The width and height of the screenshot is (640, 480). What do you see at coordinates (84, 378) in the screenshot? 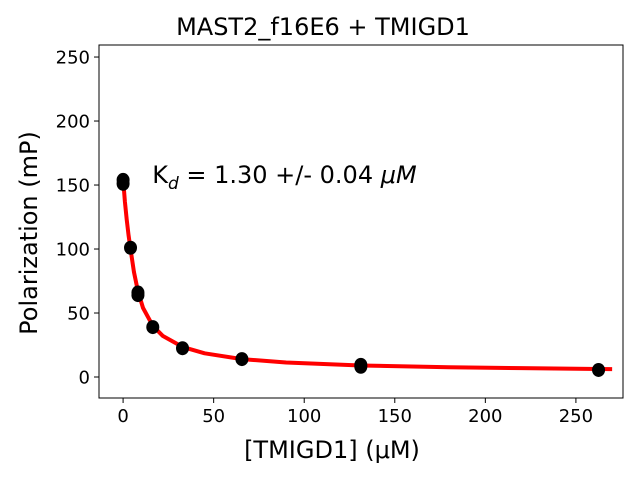
I see `y-tick-label: 0` at bounding box center [84, 378].